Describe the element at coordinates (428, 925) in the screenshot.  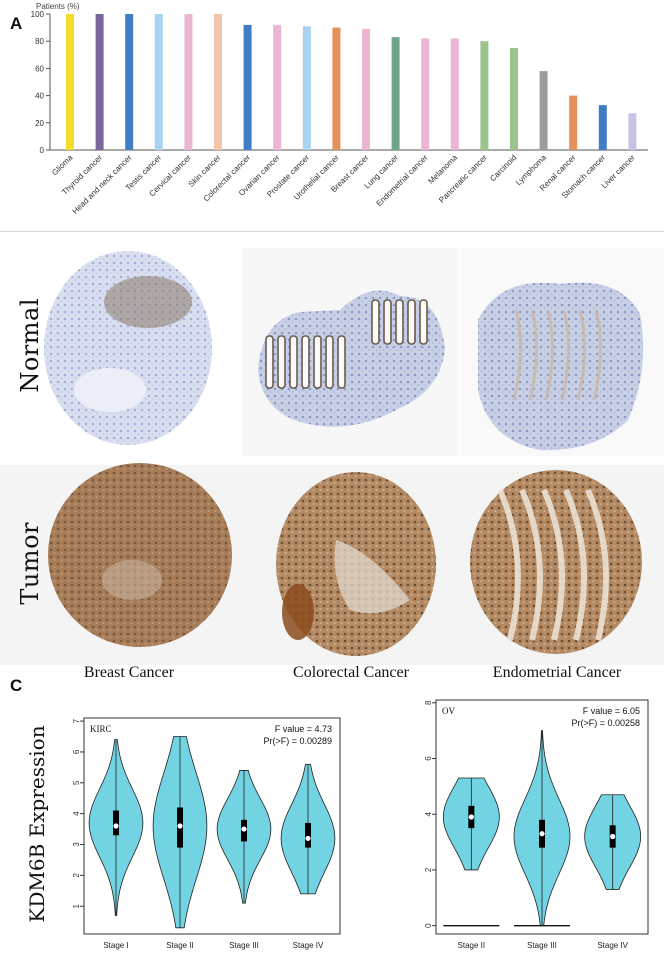
I see `ov-y-tick-label: 0` at that location.